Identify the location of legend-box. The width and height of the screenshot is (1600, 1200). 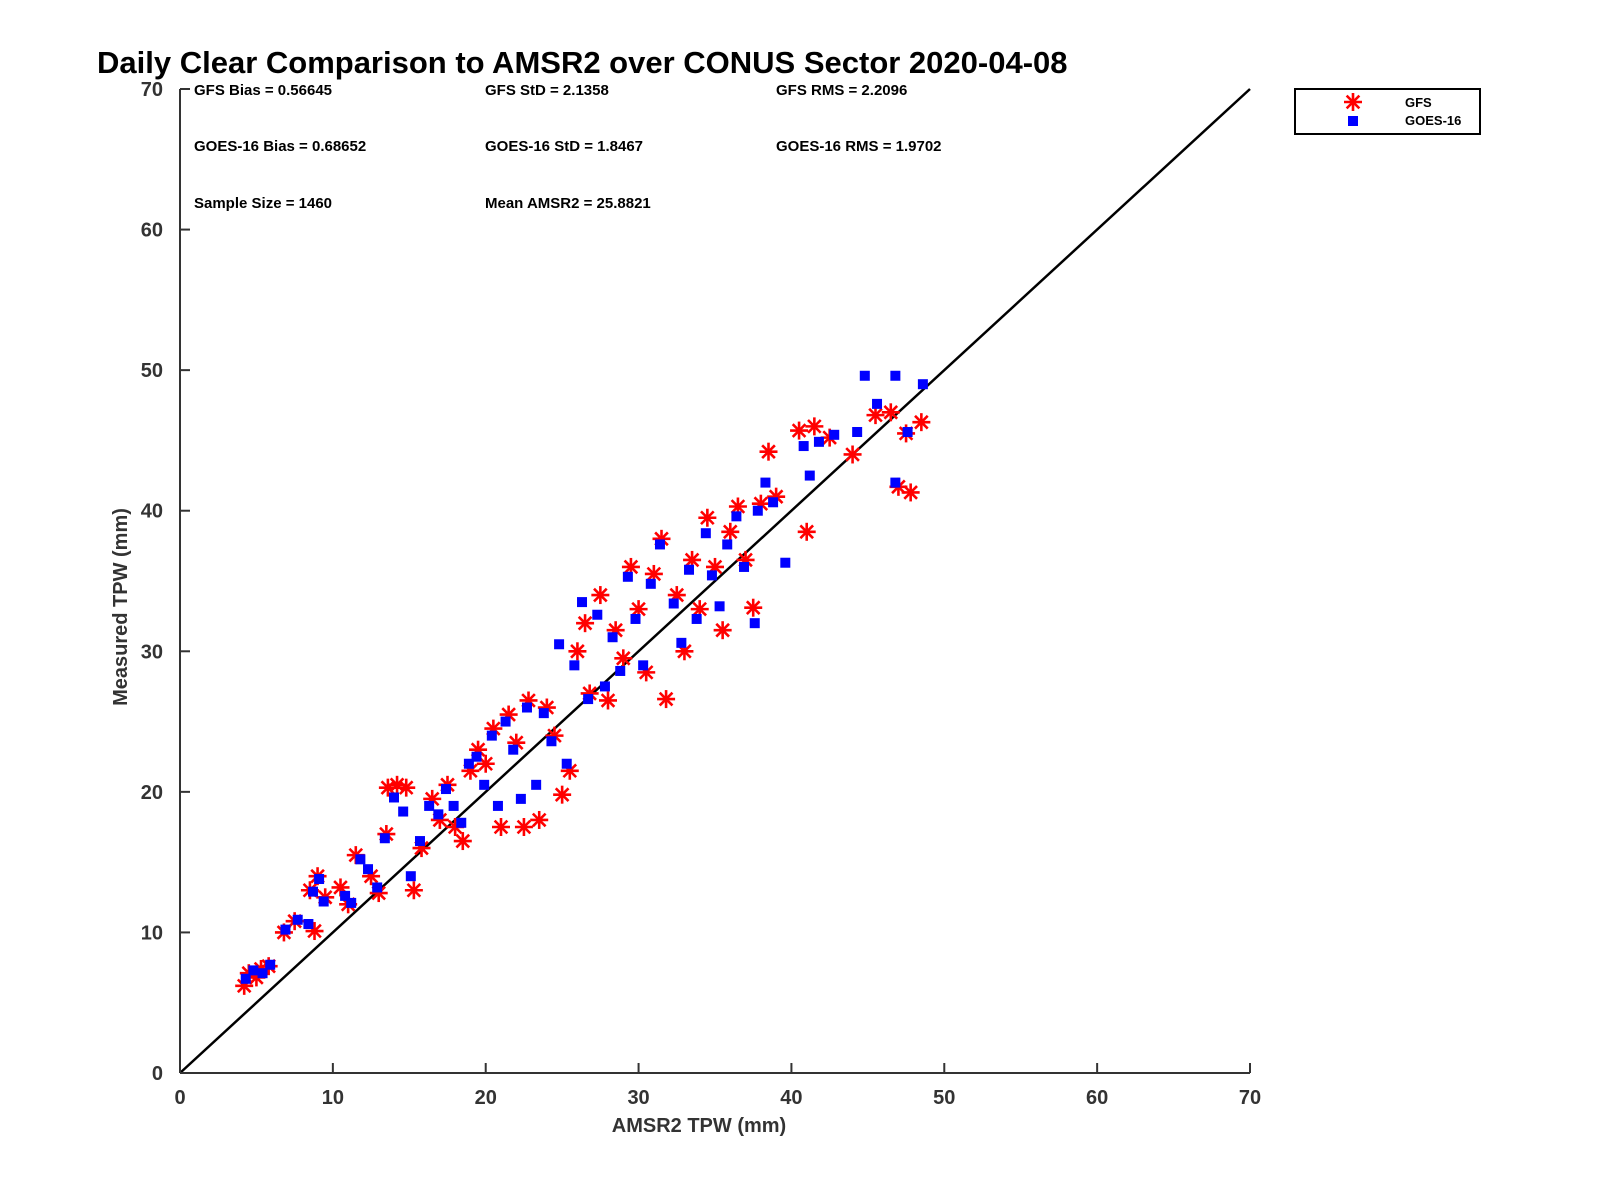
(1387, 111).